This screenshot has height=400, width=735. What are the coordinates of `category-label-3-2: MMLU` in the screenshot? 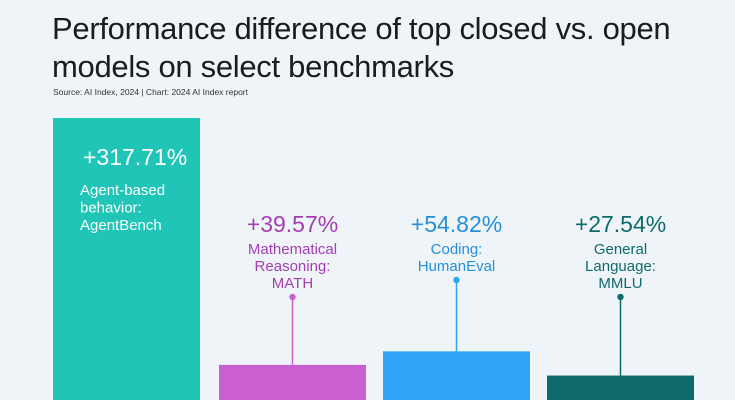 It's located at (620, 283).